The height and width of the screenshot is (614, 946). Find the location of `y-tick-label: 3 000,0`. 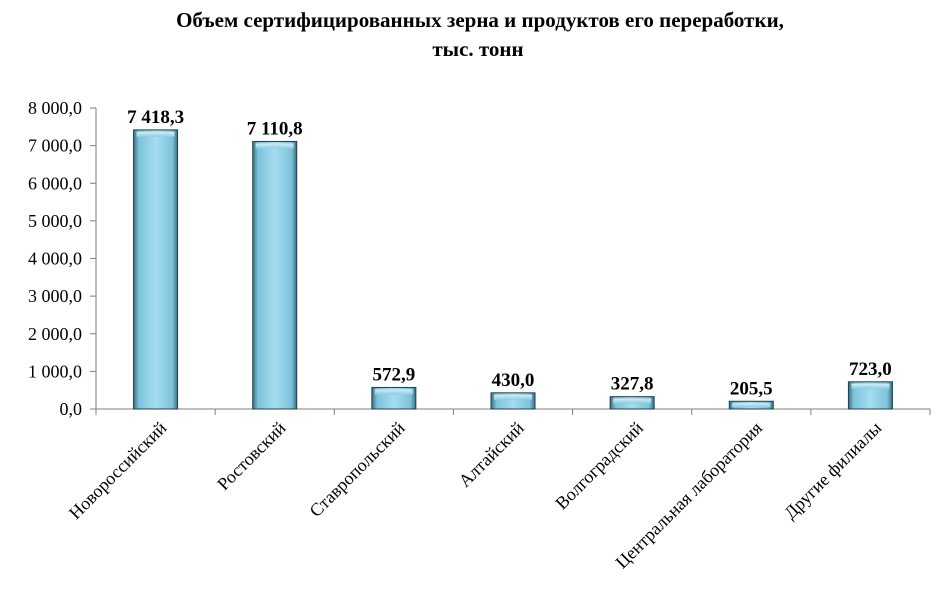

y-tick-label: 3 000,0 is located at coordinates (55, 296).